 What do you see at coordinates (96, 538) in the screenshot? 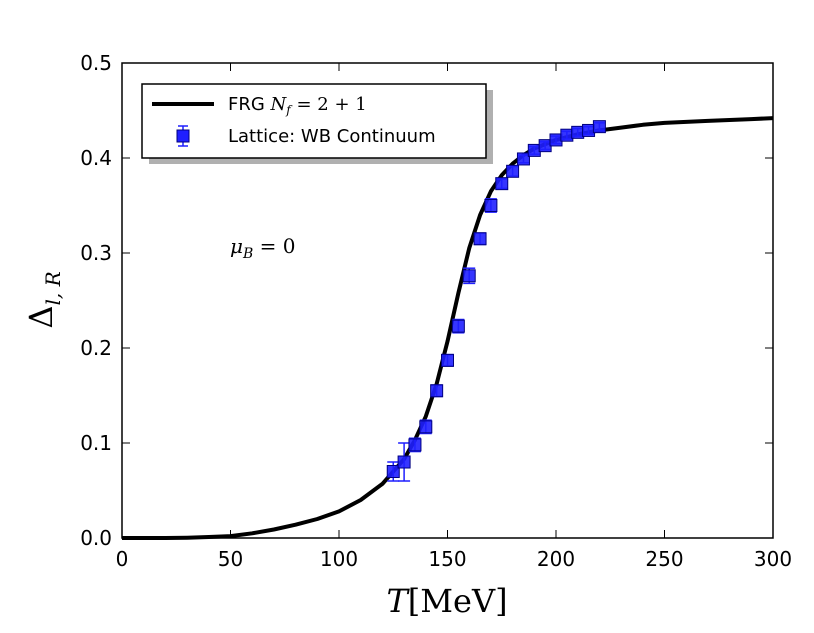
I see `y-tick-label-0: 0.0` at bounding box center [96, 538].